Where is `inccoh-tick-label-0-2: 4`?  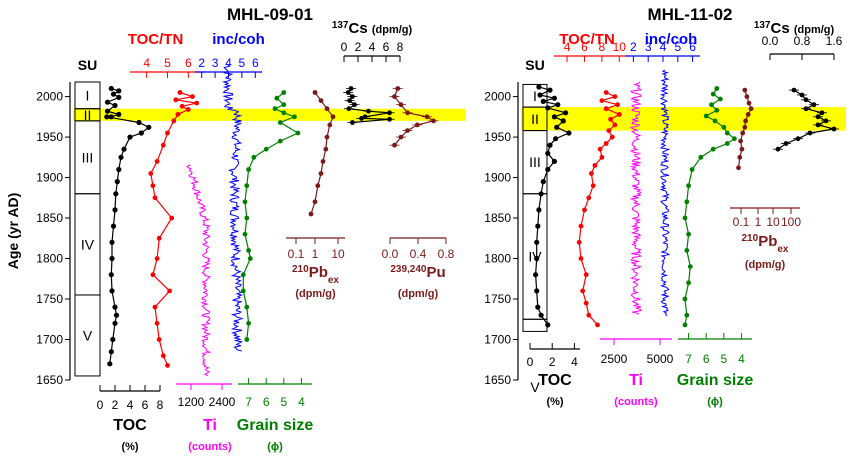
inccoh-tick-label-0-2: 4 is located at coordinates (228, 63).